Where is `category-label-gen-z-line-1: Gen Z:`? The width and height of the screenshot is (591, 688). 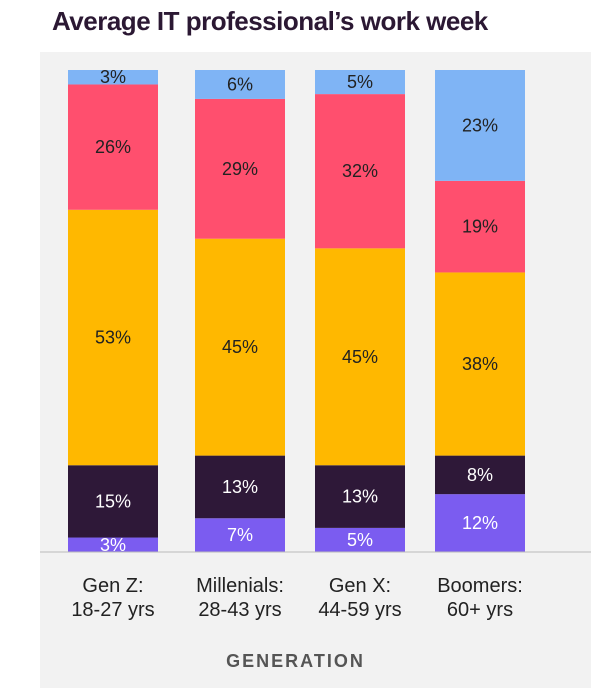
category-label-gen-z-line-1: Gen Z: is located at coordinates (112, 586).